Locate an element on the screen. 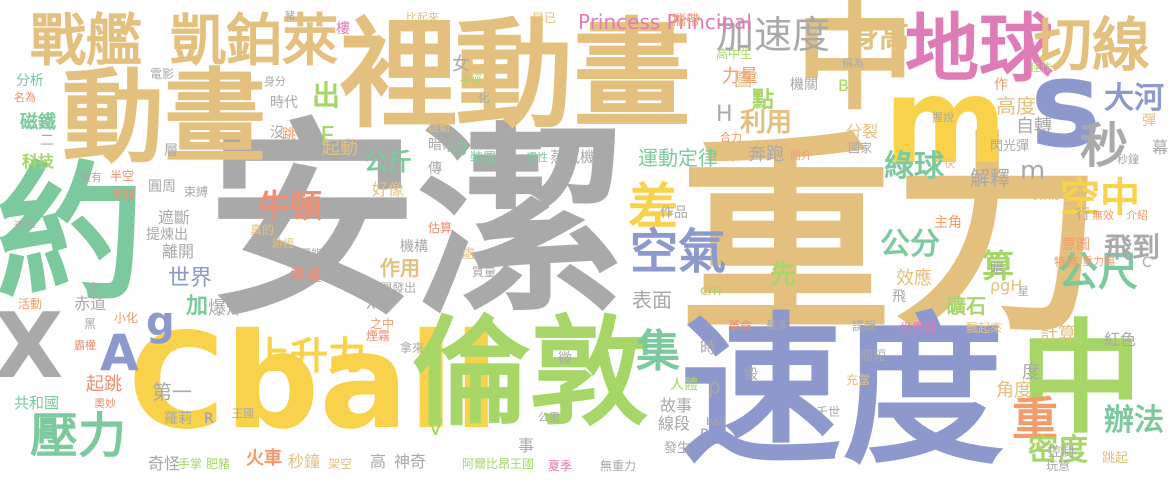 This screenshot has height=482, width=1175. word-sudu: 速度 is located at coordinates (842, 390).